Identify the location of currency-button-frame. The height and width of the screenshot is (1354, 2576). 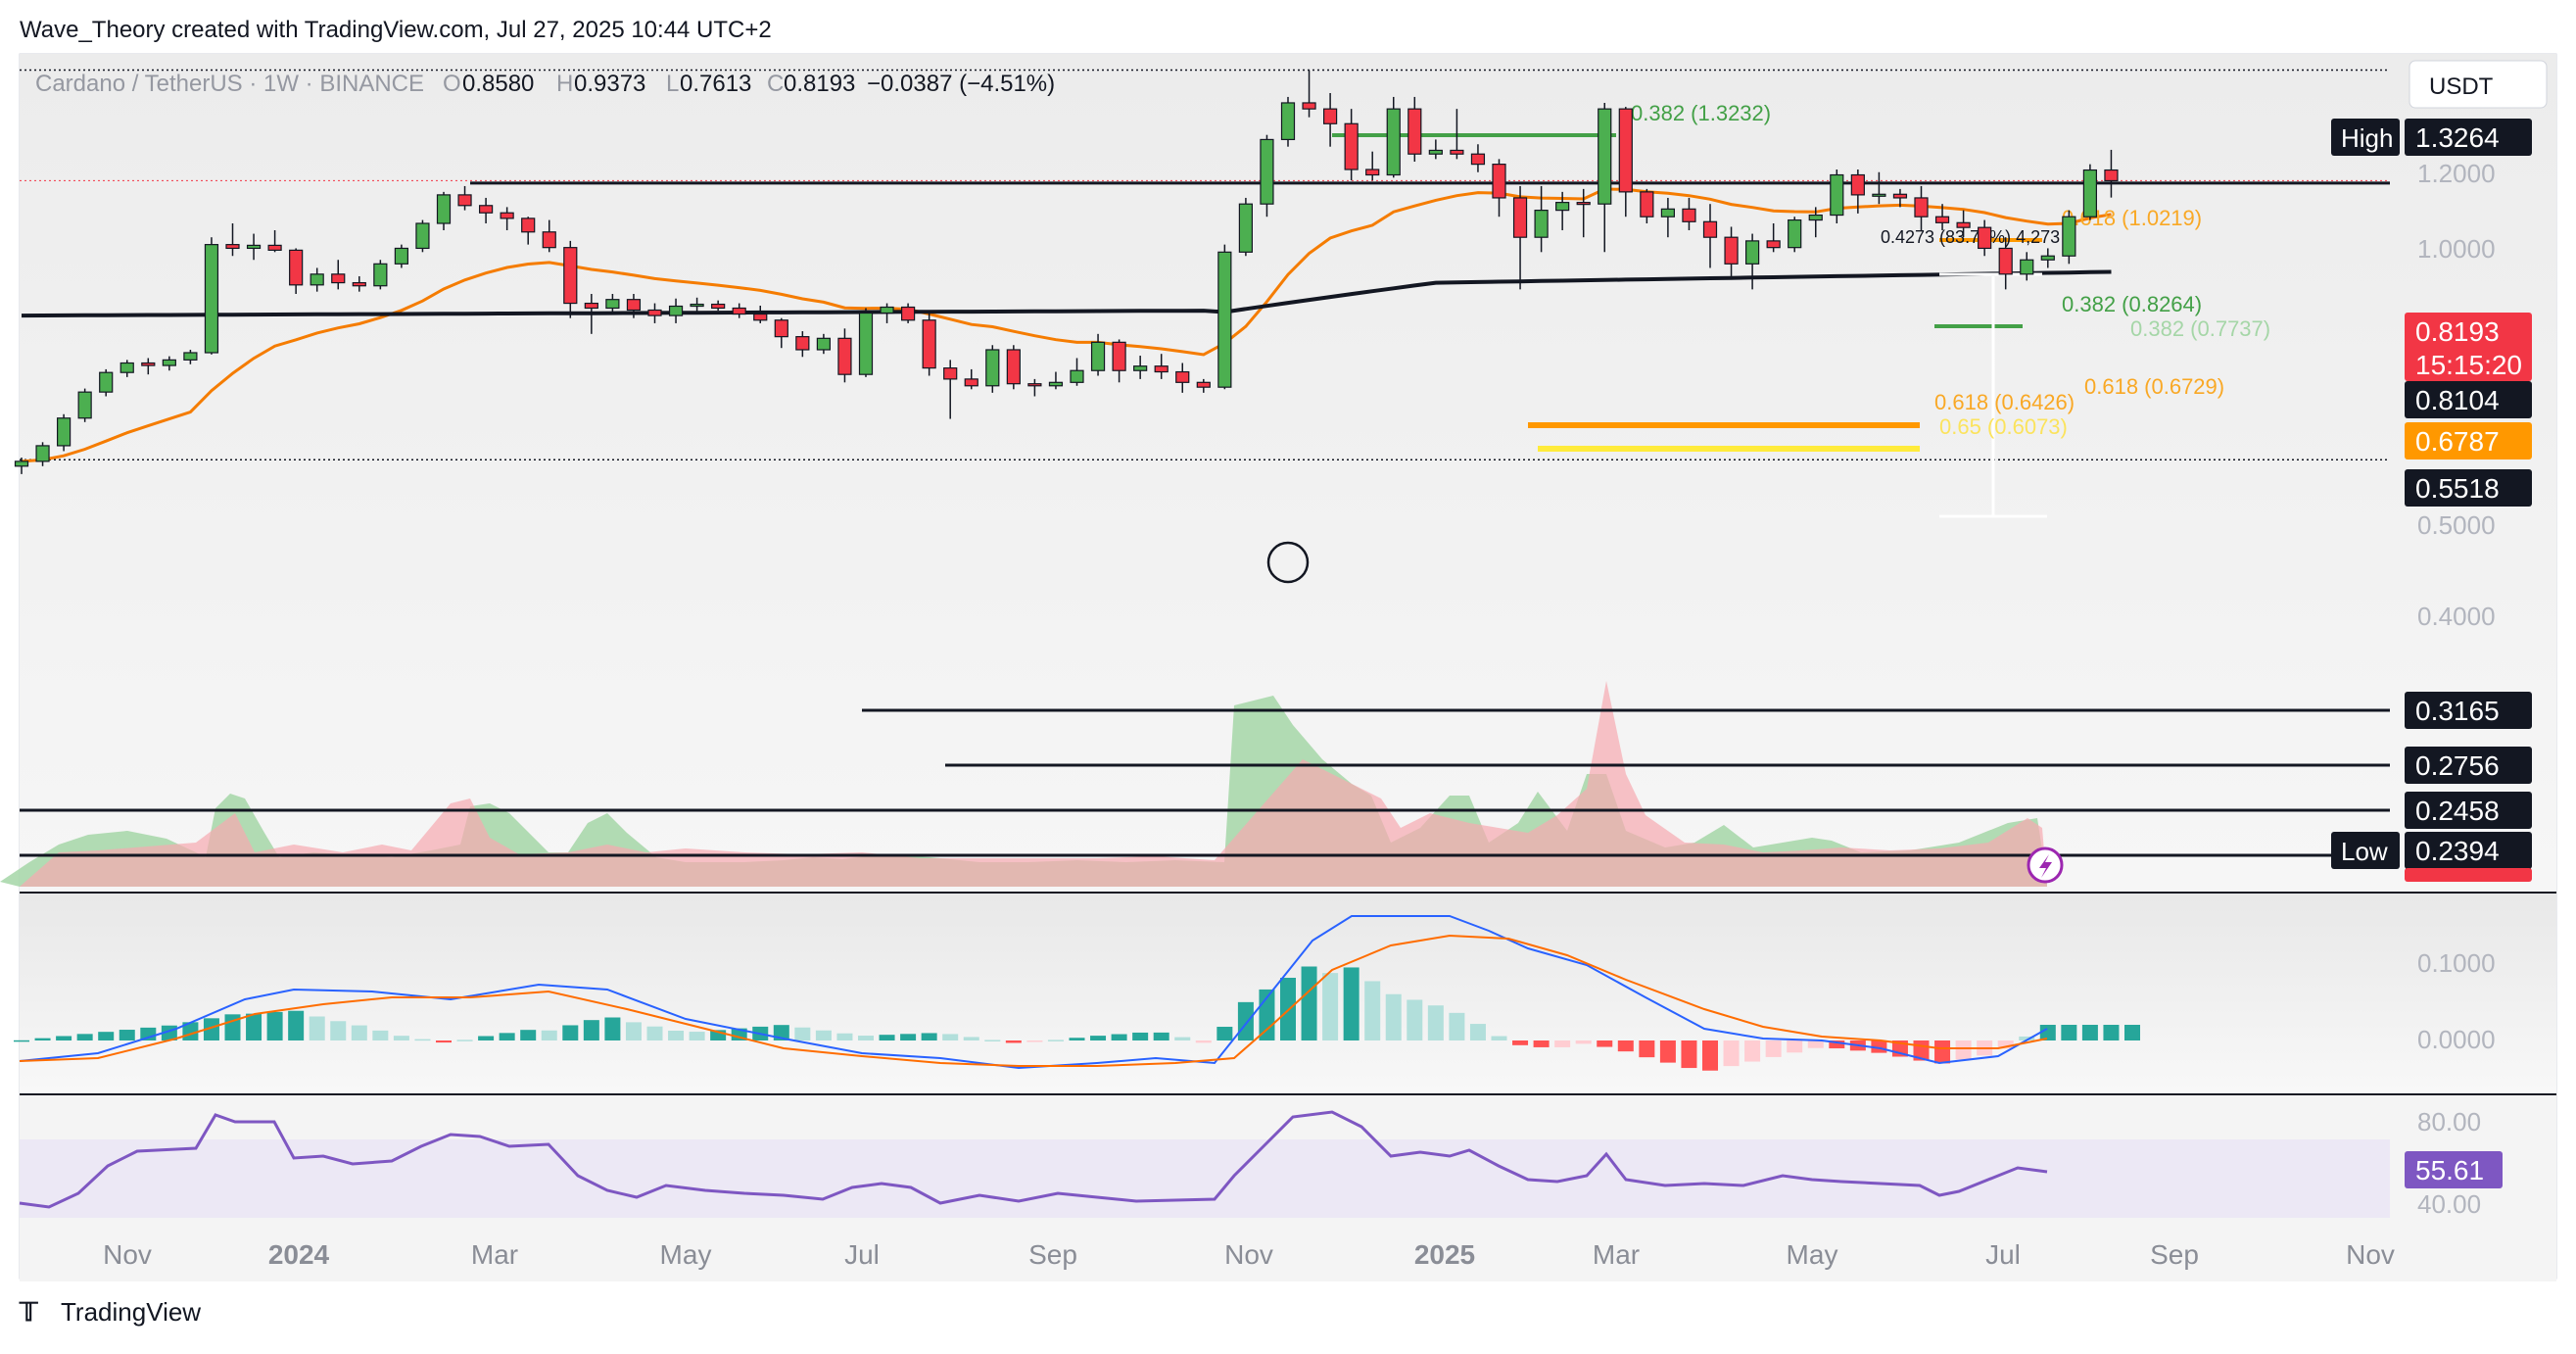
(2478, 84).